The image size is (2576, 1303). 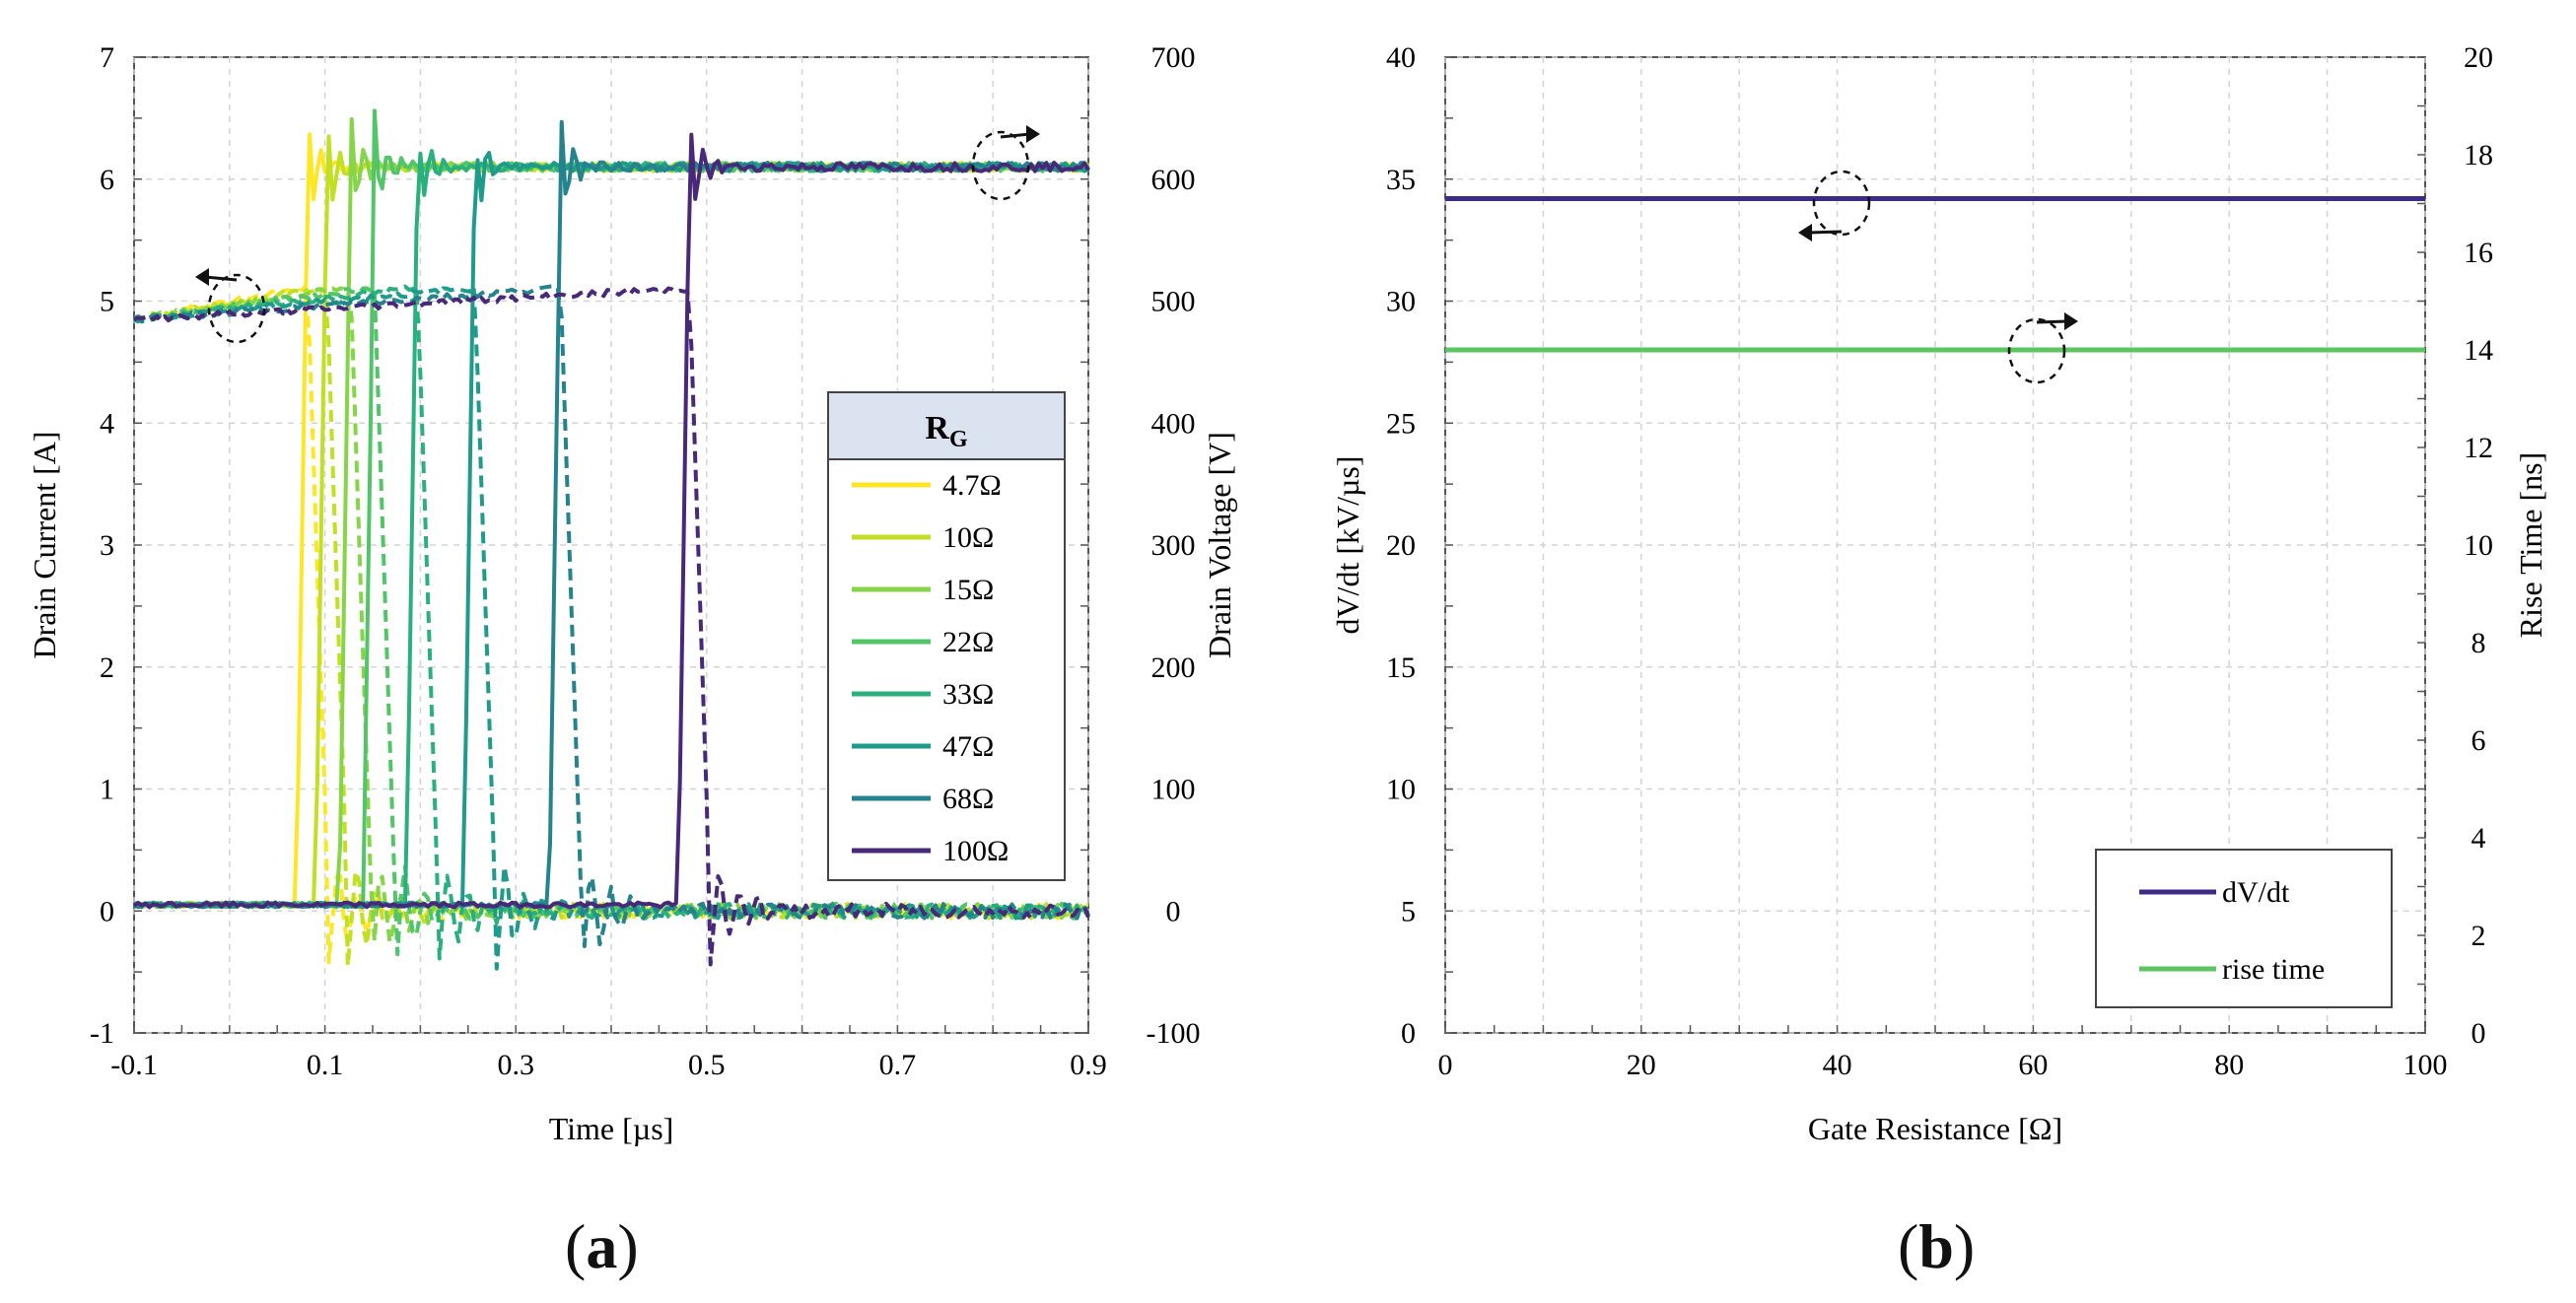 What do you see at coordinates (107, 668) in the screenshot?
I see `y-tick-label: 2` at bounding box center [107, 668].